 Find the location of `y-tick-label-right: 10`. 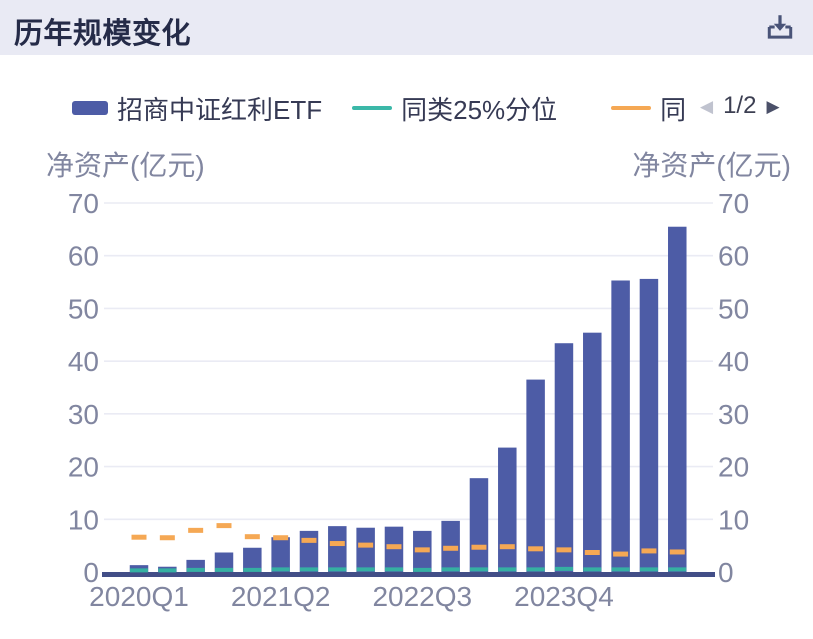

y-tick-label-right: 10 is located at coordinates (733, 519).